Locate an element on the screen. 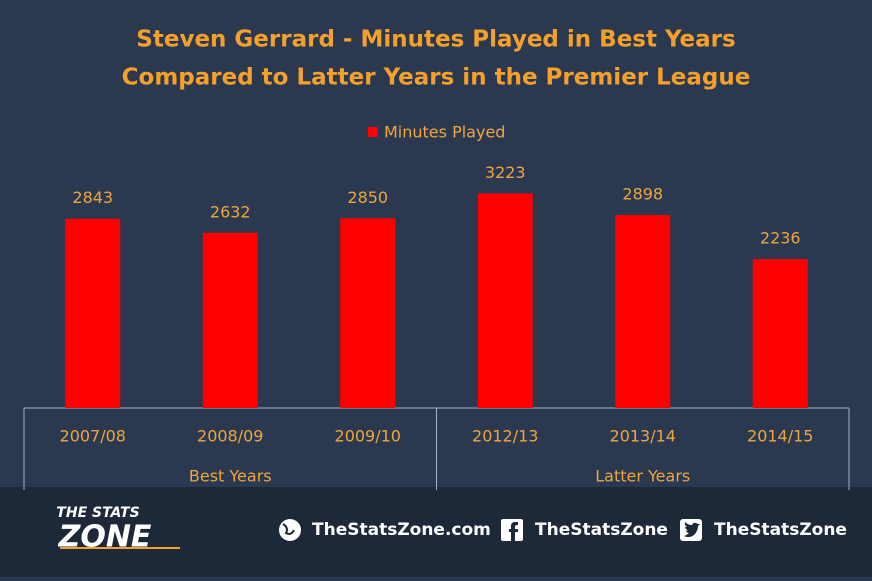 This screenshot has height=581, width=872. twitter-icon is located at coordinates (691, 530).